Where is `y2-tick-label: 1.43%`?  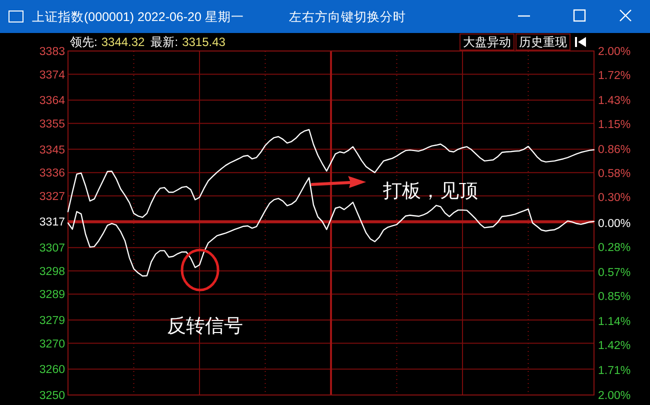 y2-tick-label: 1.43% is located at coordinates (614, 101).